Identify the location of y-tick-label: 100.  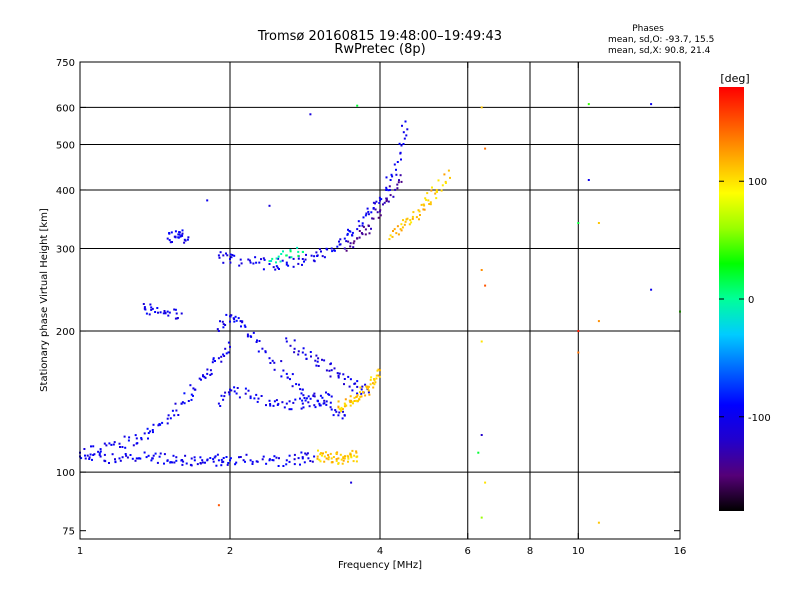
(65, 473).